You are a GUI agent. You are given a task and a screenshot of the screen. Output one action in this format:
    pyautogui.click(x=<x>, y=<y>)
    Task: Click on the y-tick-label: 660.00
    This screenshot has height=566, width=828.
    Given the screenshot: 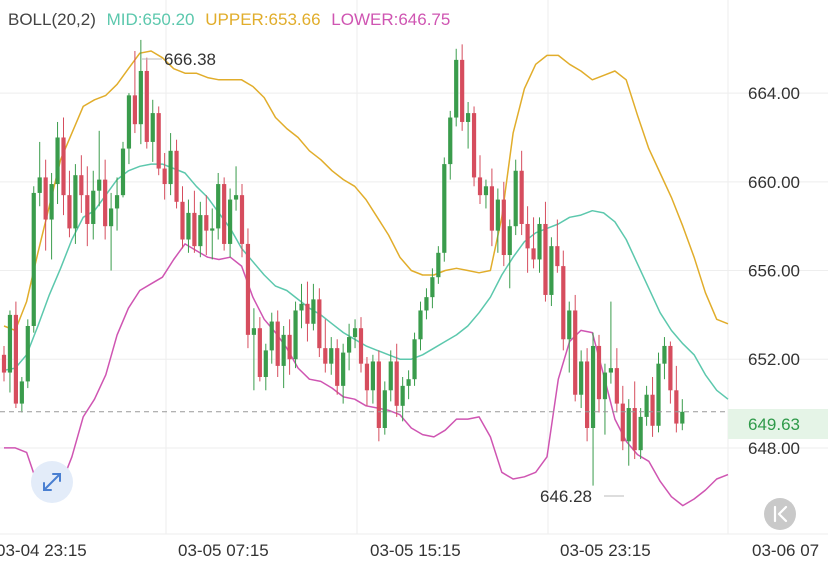 What is the action you would take?
    pyautogui.click(x=774, y=182)
    